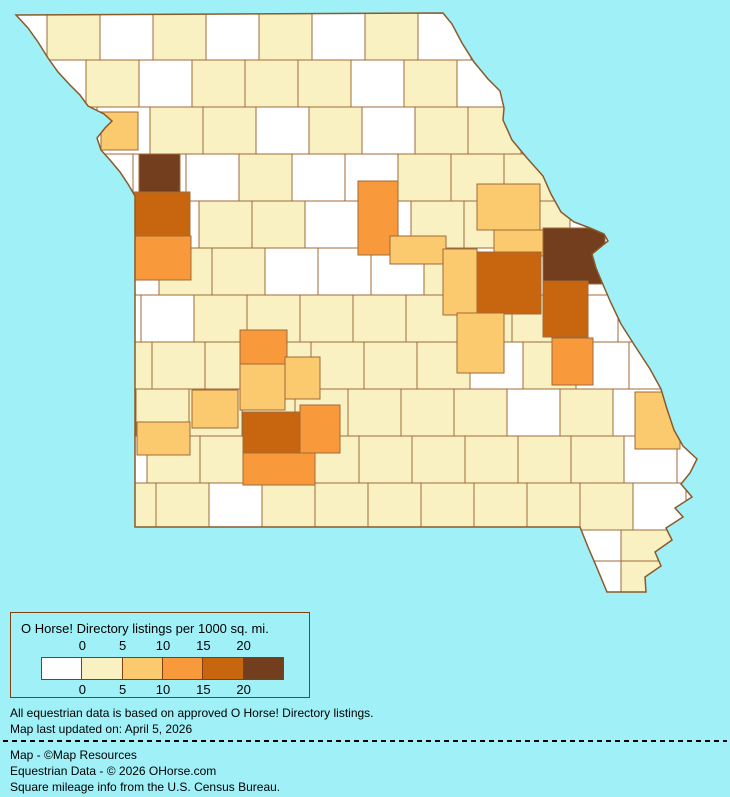  I want to click on legend-scale-ticks-bottom: 0 5 10 15 20, so click(163, 689).